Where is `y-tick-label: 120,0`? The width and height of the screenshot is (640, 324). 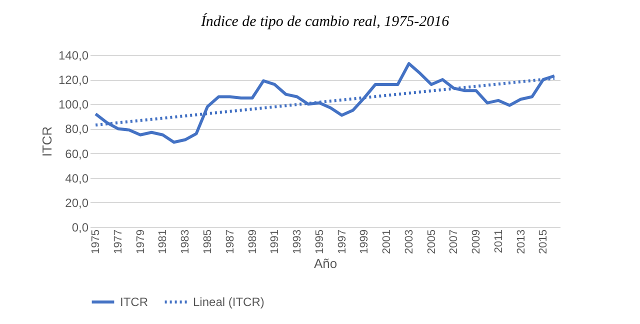 y-tick-label: 120,0 is located at coordinates (73, 80).